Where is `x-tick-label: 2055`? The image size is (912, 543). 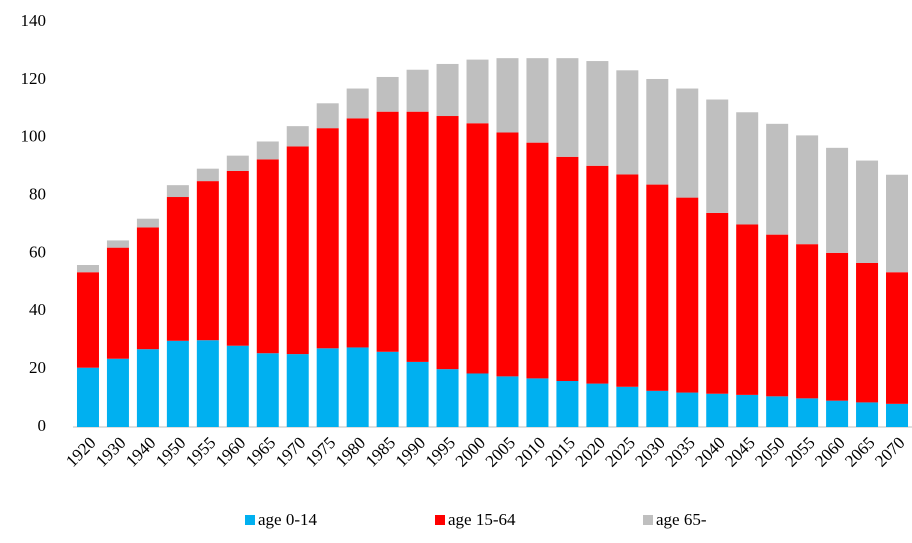
x-tick-label: 2055 is located at coordinates (799, 451).